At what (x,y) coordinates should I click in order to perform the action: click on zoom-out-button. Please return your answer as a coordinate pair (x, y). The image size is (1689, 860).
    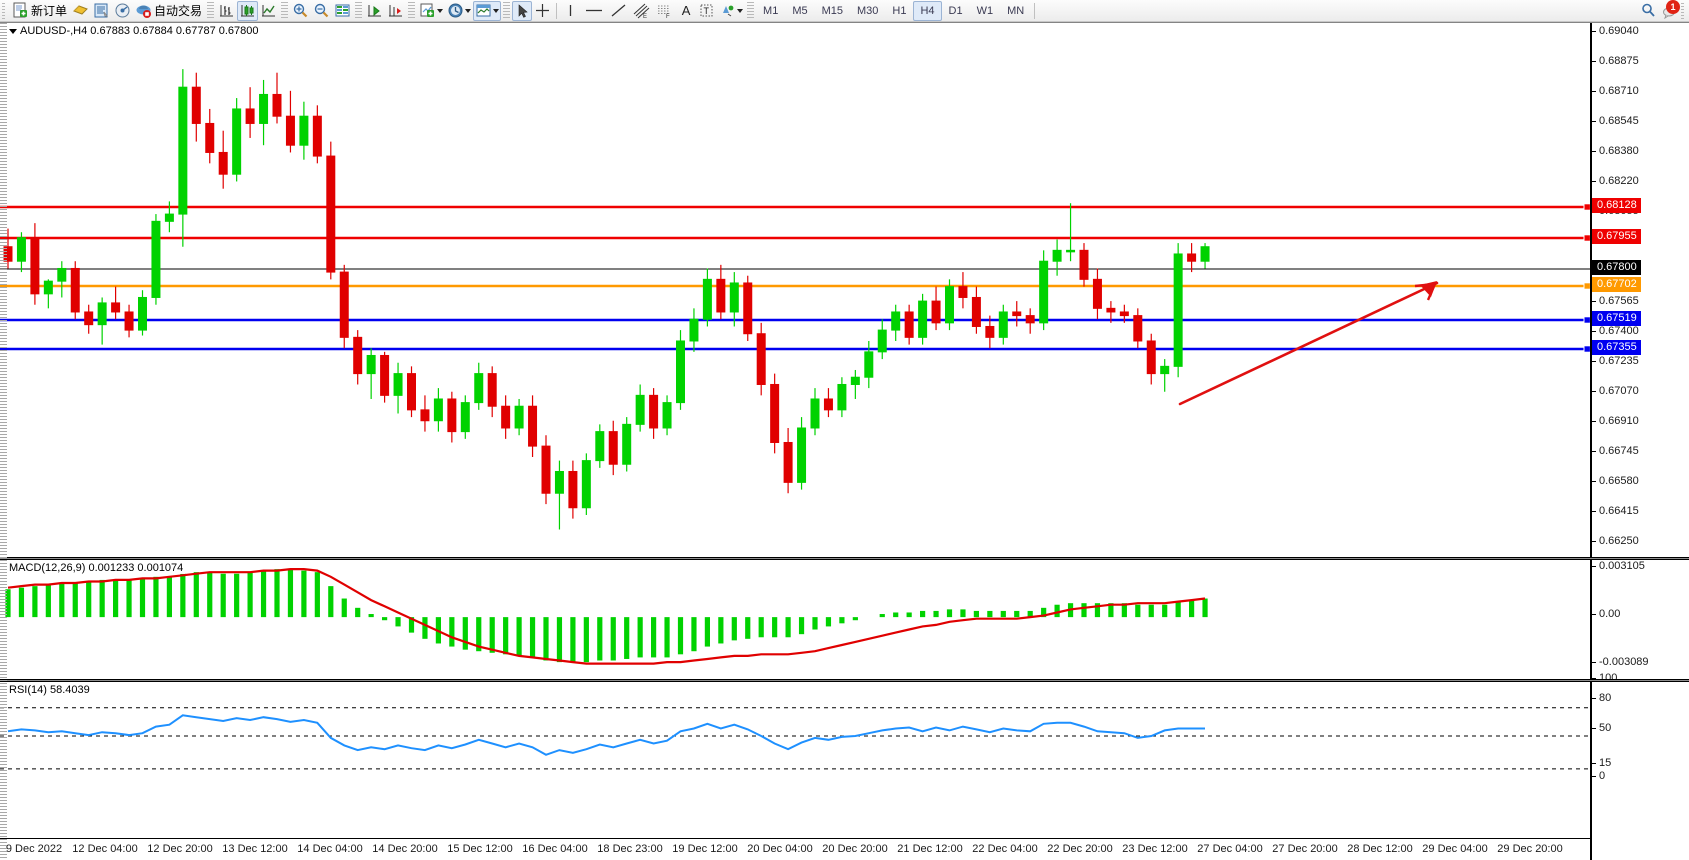
    Looking at the image, I should click on (321, 11).